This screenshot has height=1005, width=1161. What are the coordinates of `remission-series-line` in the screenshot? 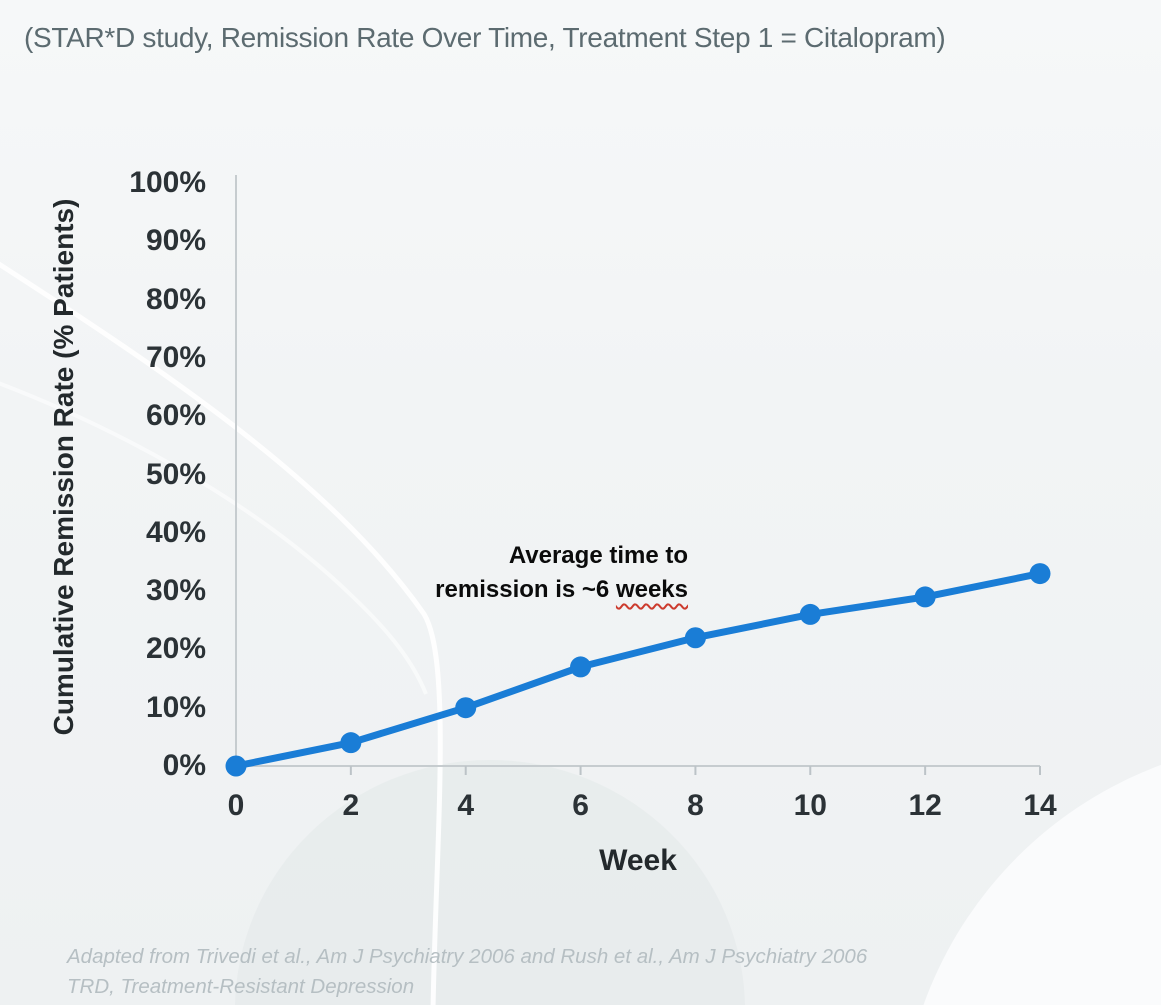 It's located at (638, 670).